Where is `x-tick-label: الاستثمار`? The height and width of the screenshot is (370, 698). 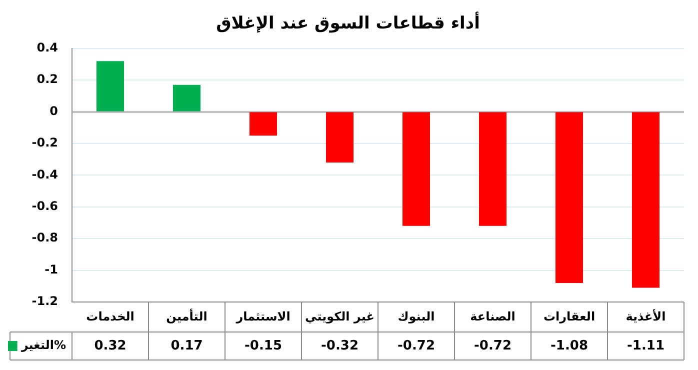
x-tick-label: الاستثمار is located at coordinates (262, 316).